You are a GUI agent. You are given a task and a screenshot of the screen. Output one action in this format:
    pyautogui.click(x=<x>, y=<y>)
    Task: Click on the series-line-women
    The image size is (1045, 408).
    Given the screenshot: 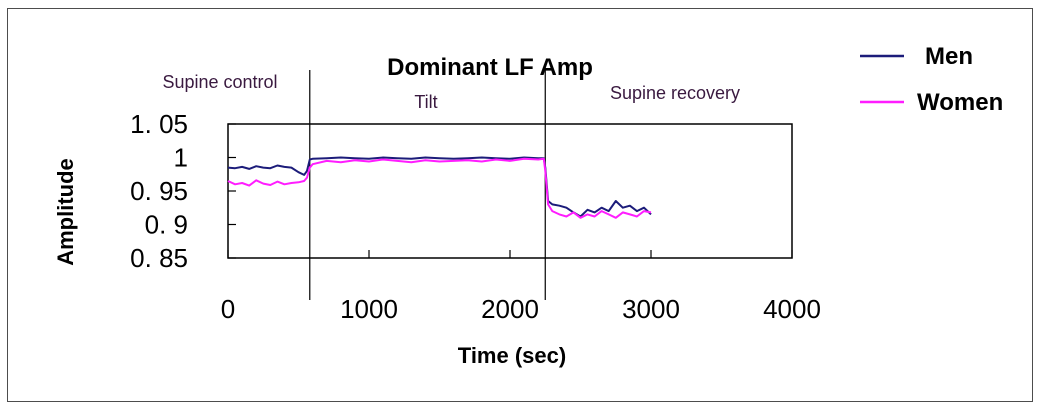 What is the action you would take?
    pyautogui.click(x=439, y=188)
    